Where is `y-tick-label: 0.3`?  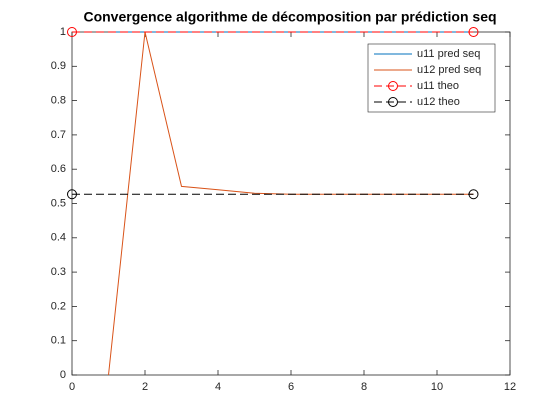
y-tick-label: 0.3 is located at coordinates (58, 272).